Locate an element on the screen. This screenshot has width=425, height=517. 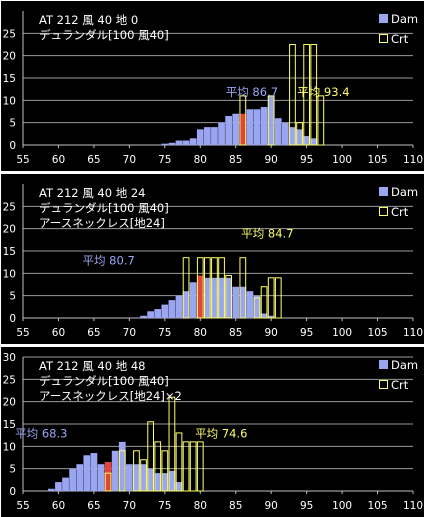
x-tick-label: 70 is located at coordinates (129, 506).